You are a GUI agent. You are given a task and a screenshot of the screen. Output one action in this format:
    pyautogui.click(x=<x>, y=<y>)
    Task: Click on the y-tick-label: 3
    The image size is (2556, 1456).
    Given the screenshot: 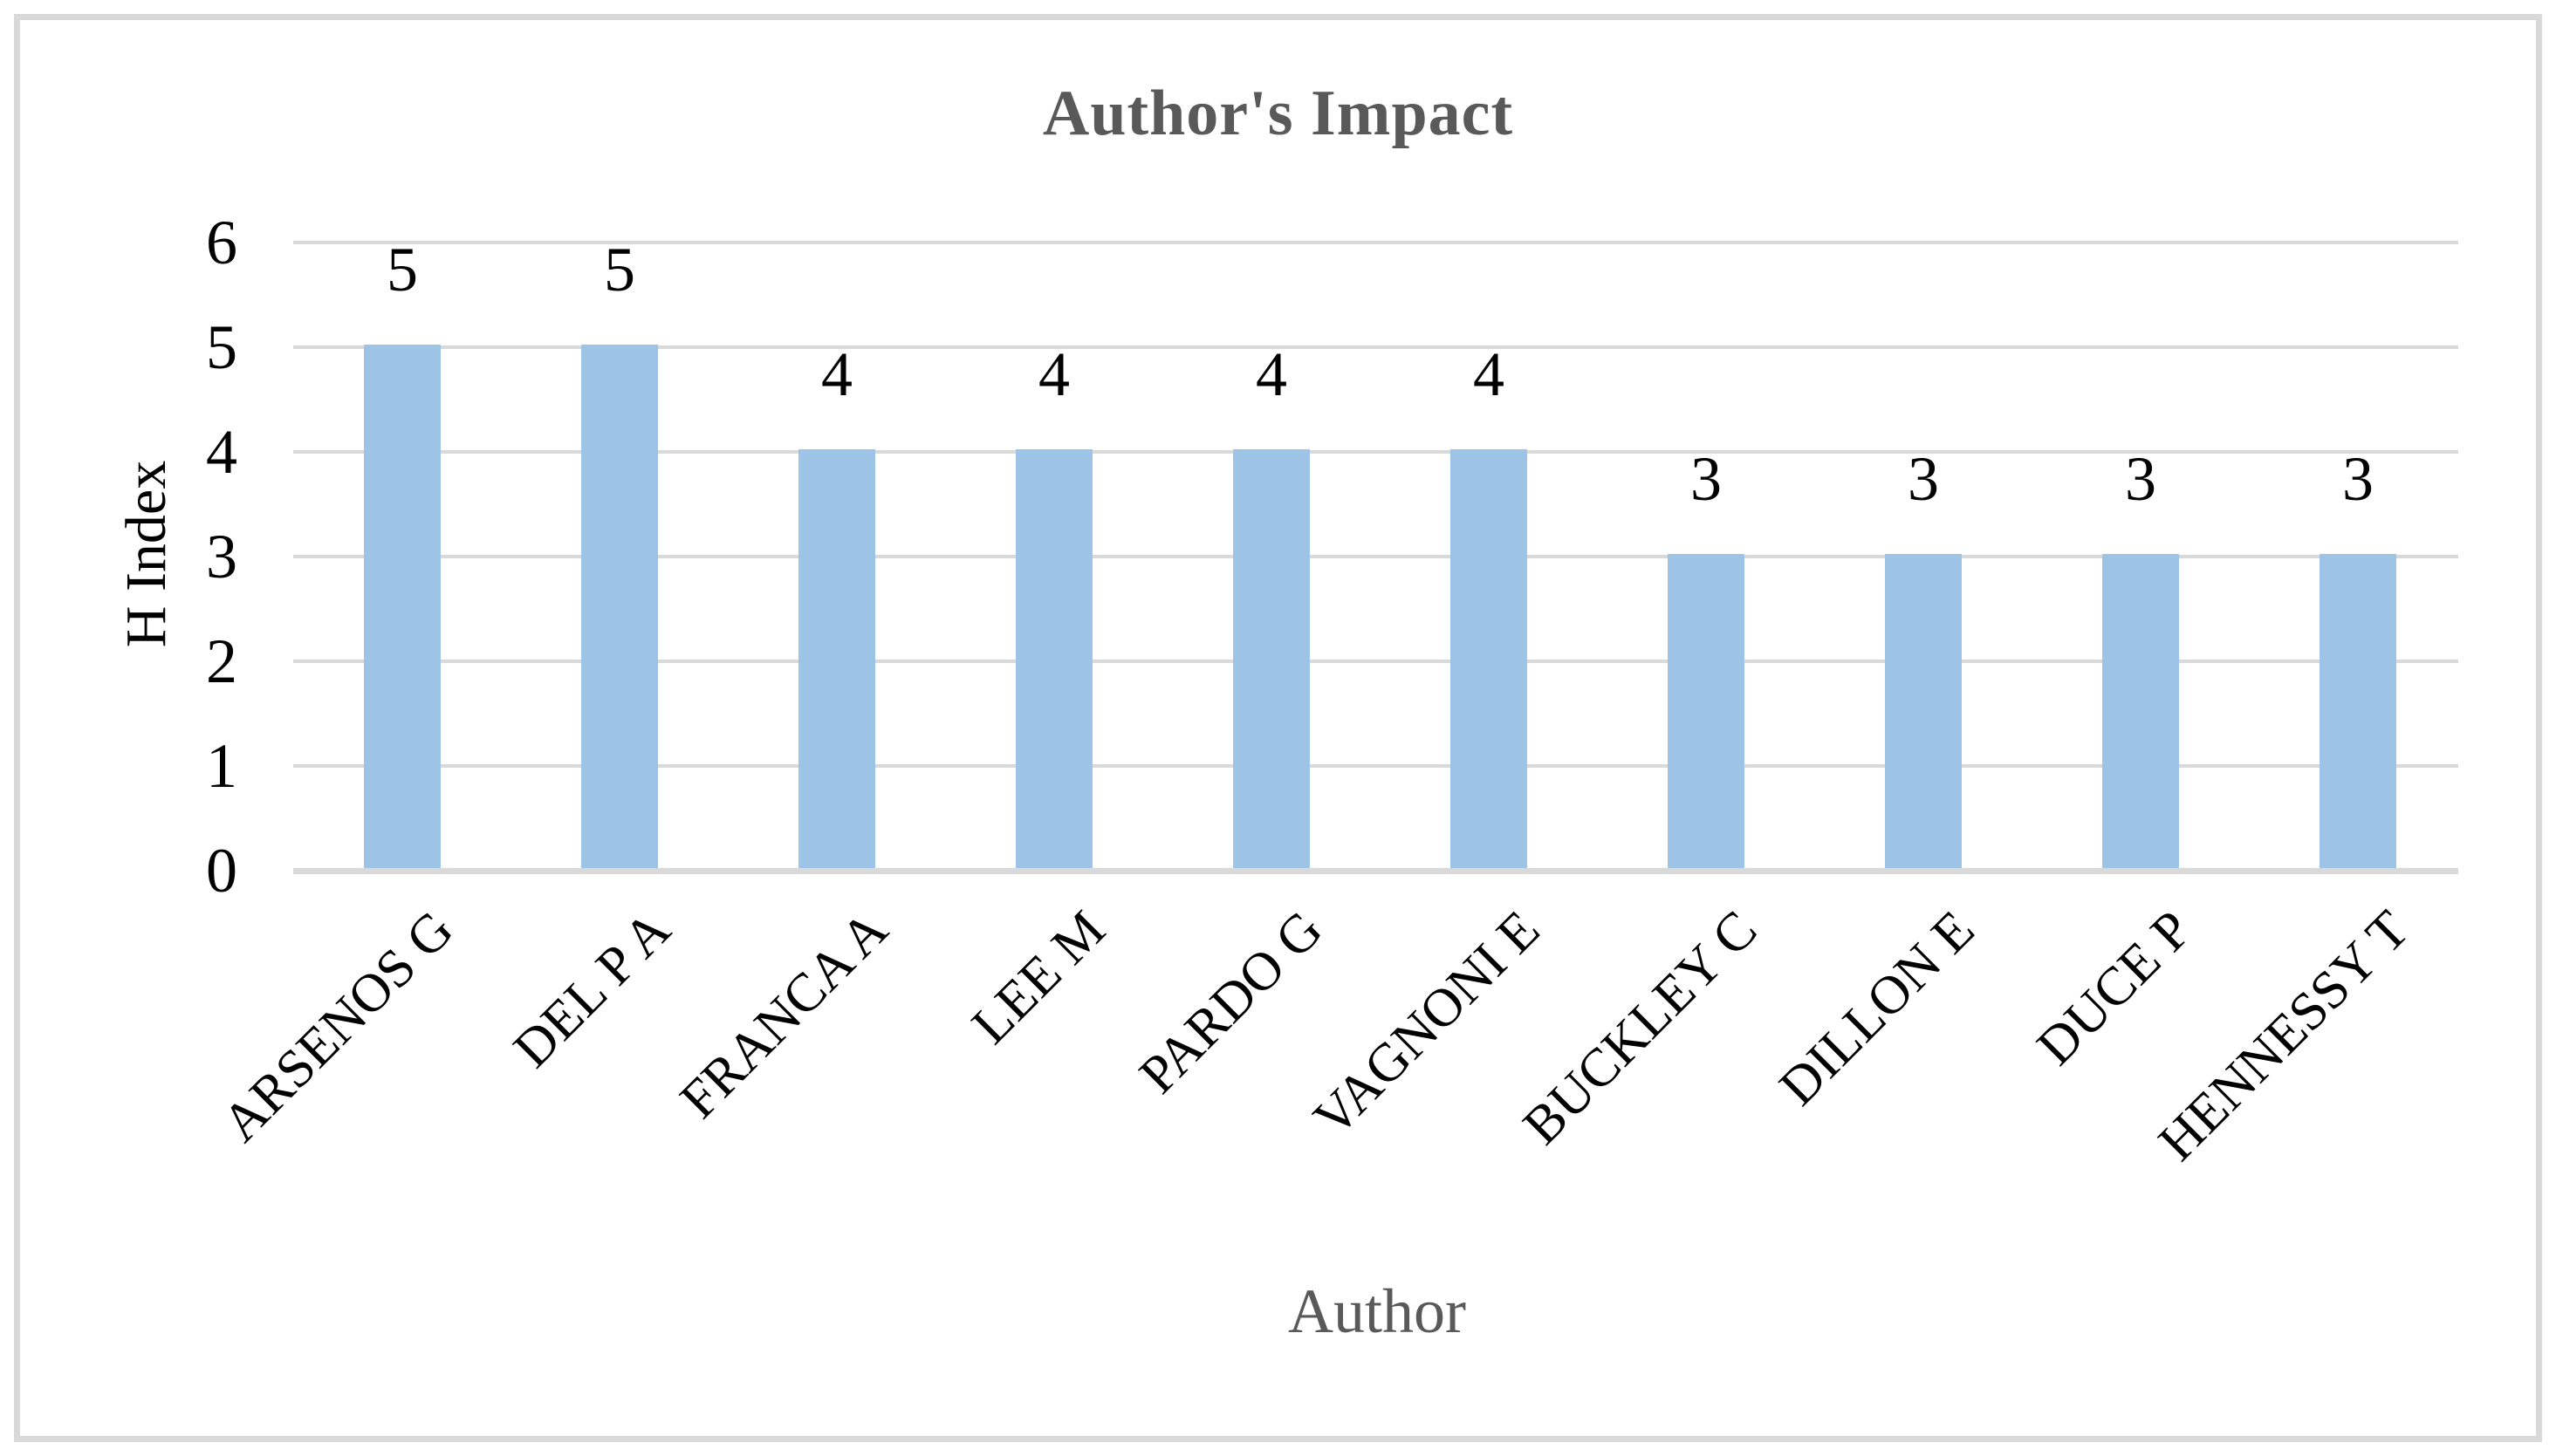 What is the action you would take?
    pyautogui.click(x=221, y=556)
    